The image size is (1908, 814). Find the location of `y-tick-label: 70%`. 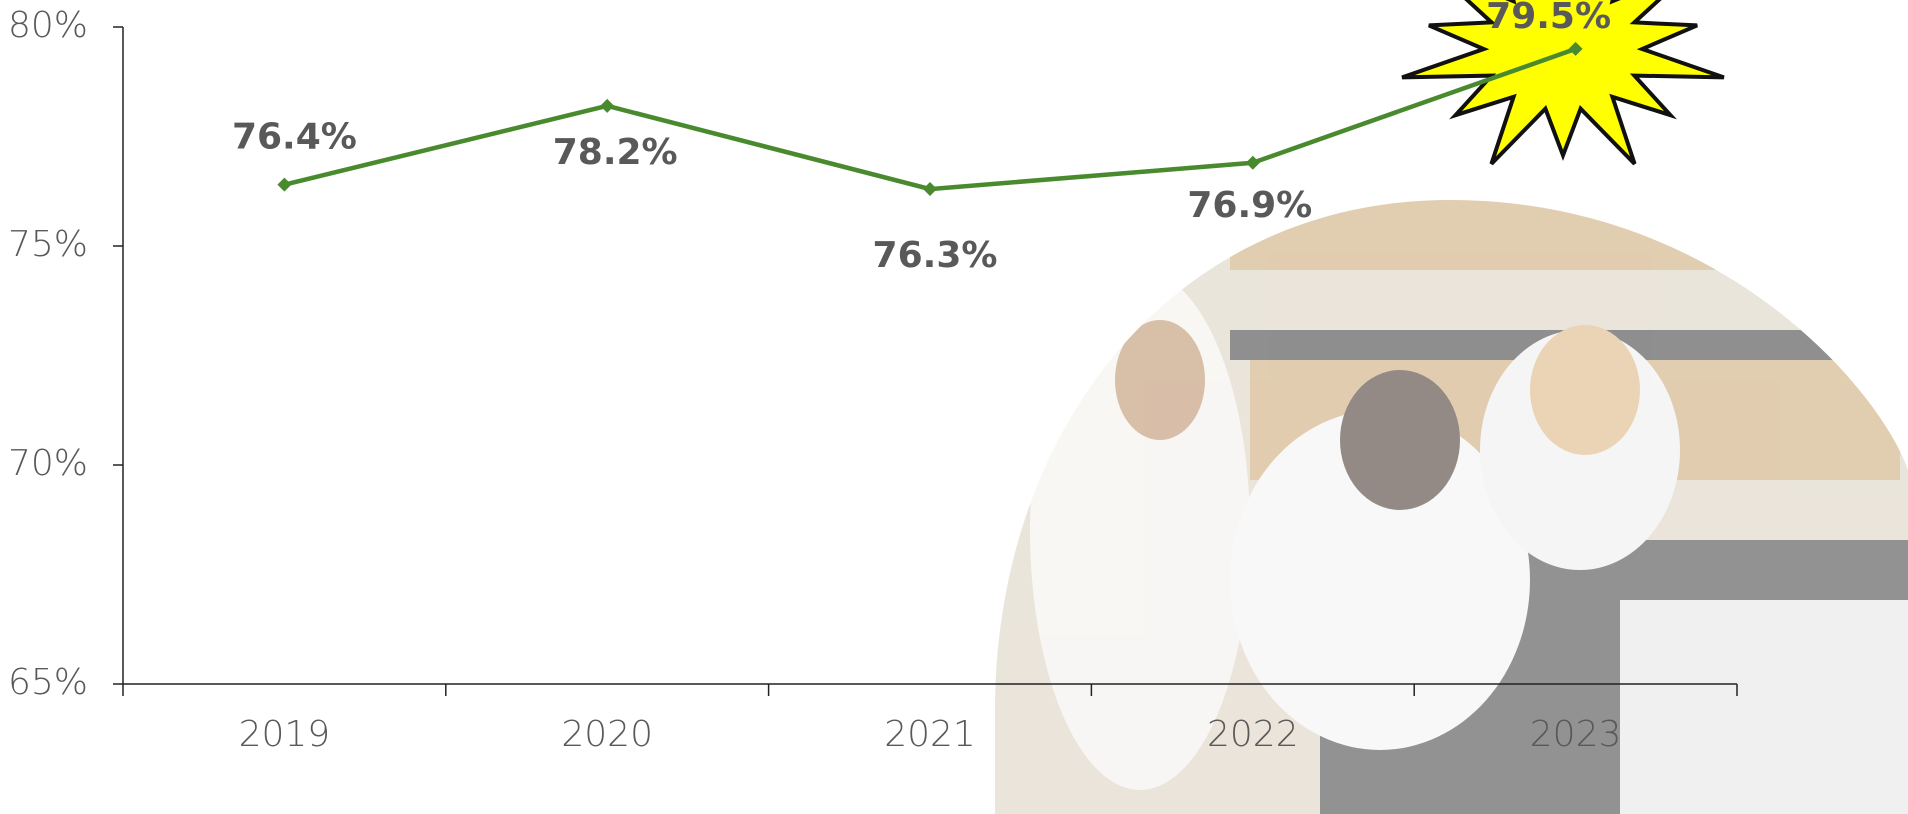

y-tick-label: 70% is located at coordinates (48, 463).